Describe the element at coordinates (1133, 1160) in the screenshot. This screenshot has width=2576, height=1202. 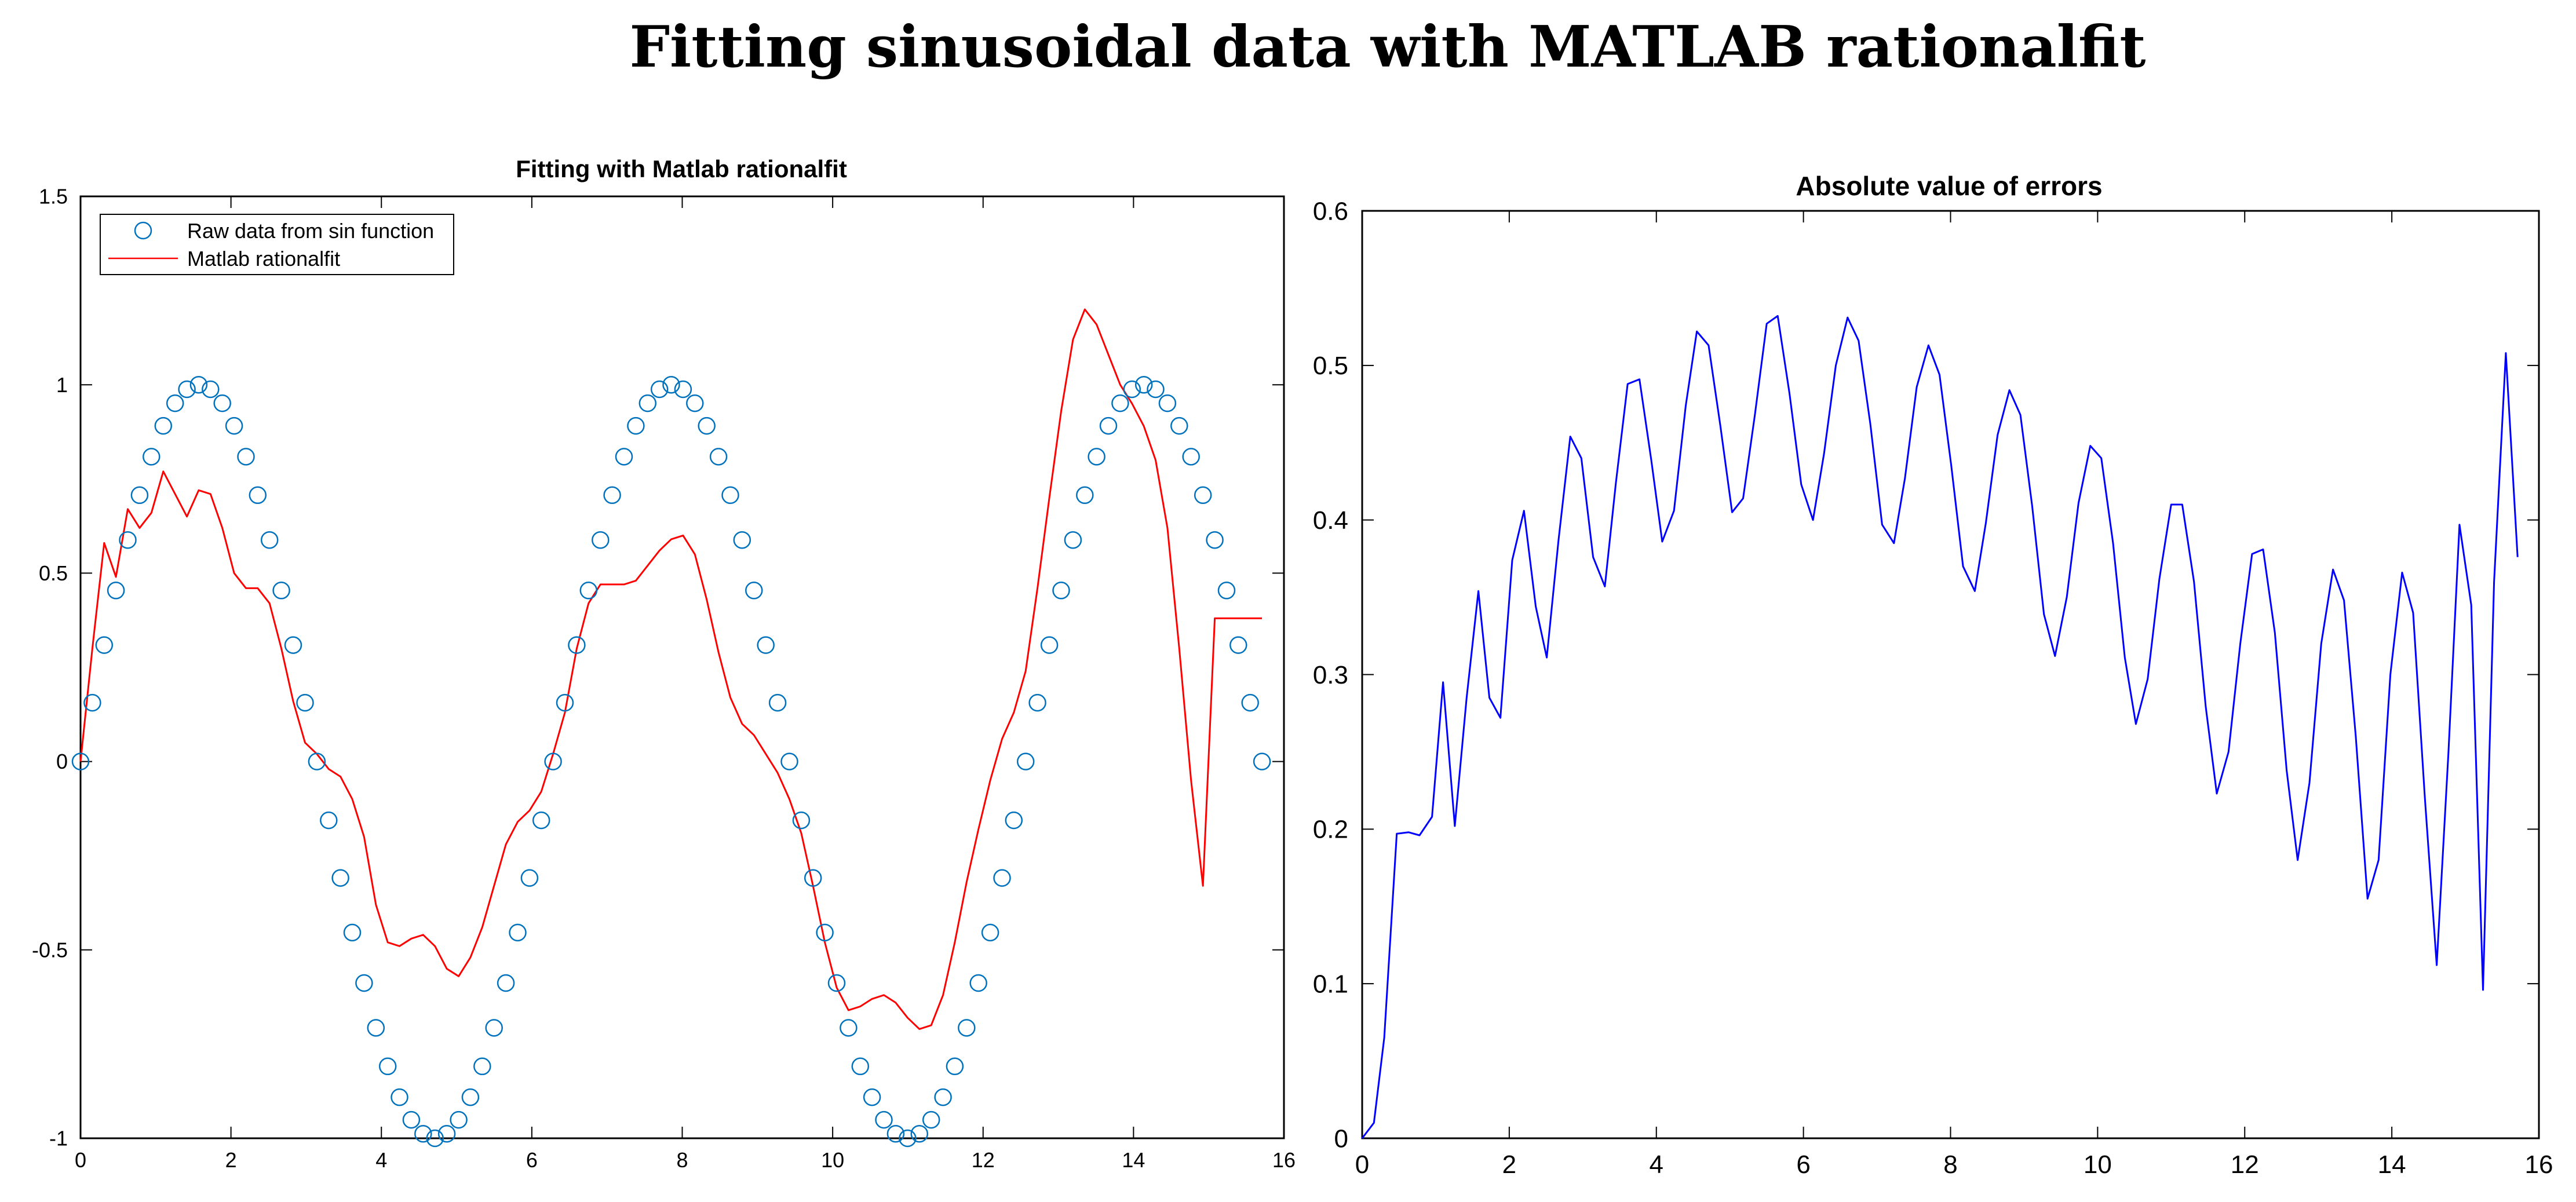
I see `left-xtick-label: 14` at that location.